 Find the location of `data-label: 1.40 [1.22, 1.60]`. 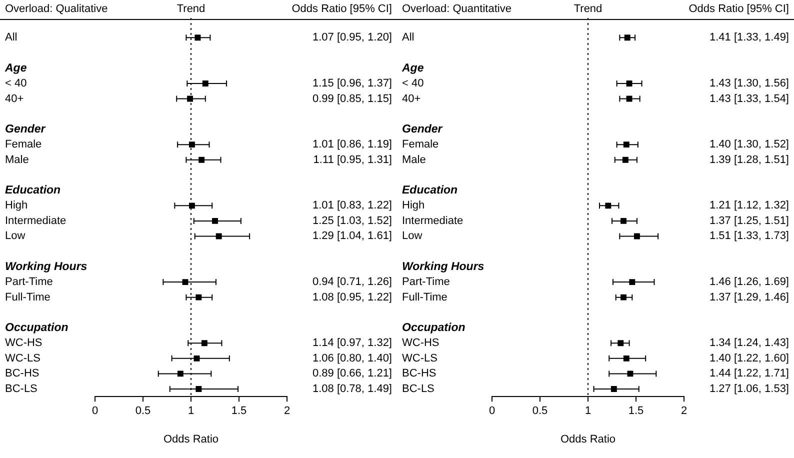

data-label: 1.40 [1.22, 1.60] is located at coordinates (749, 358).